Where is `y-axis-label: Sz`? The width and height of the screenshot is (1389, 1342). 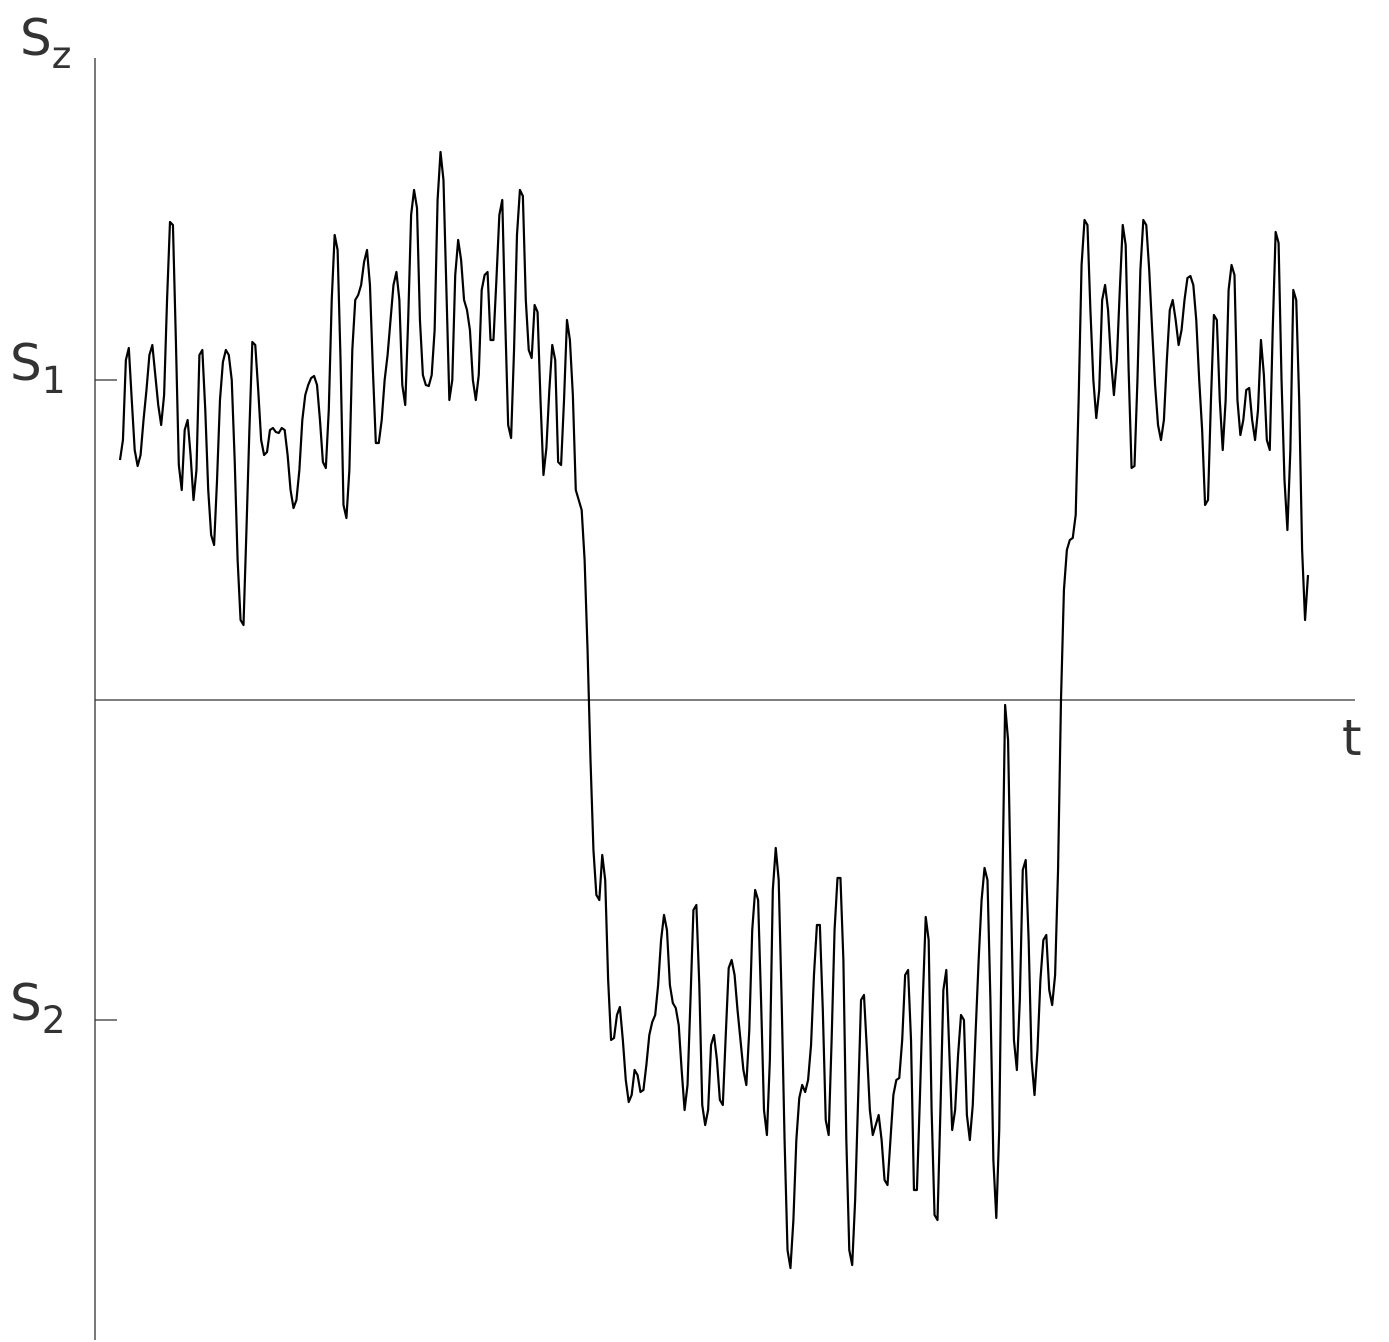
y-axis-label: Sz is located at coordinates (45, 43).